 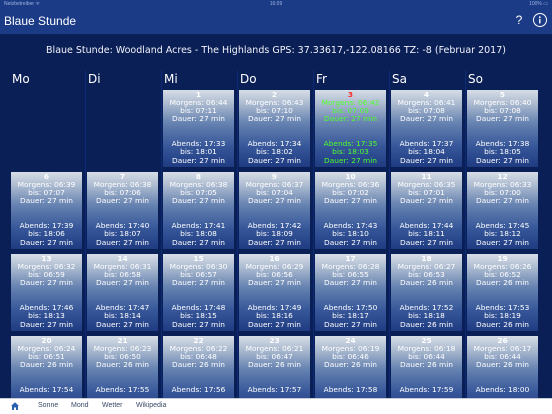 I want to click on day-until2-text: bis: 18:11, so click(x=426, y=234).